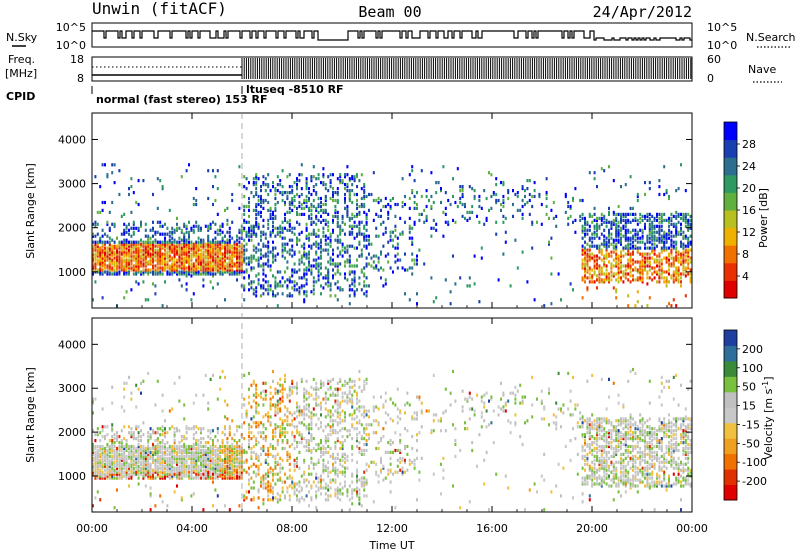 This screenshot has width=800, height=554. What do you see at coordinates (295, 89) in the screenshot?
I see `cpid-mode-2: ltuseq -8510 RF` at bounding box center [295, 89].